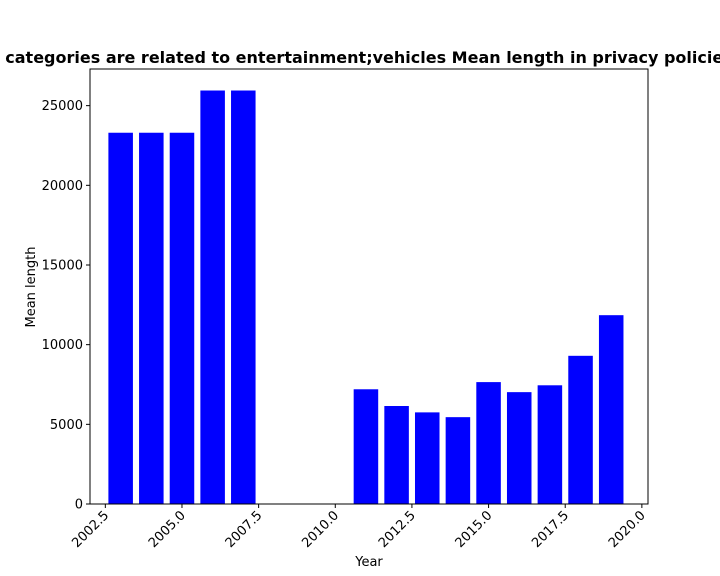  Describe the element at coordinates (62, 186) in the screenshot. I see `y-tick-label: 20000` at that location.